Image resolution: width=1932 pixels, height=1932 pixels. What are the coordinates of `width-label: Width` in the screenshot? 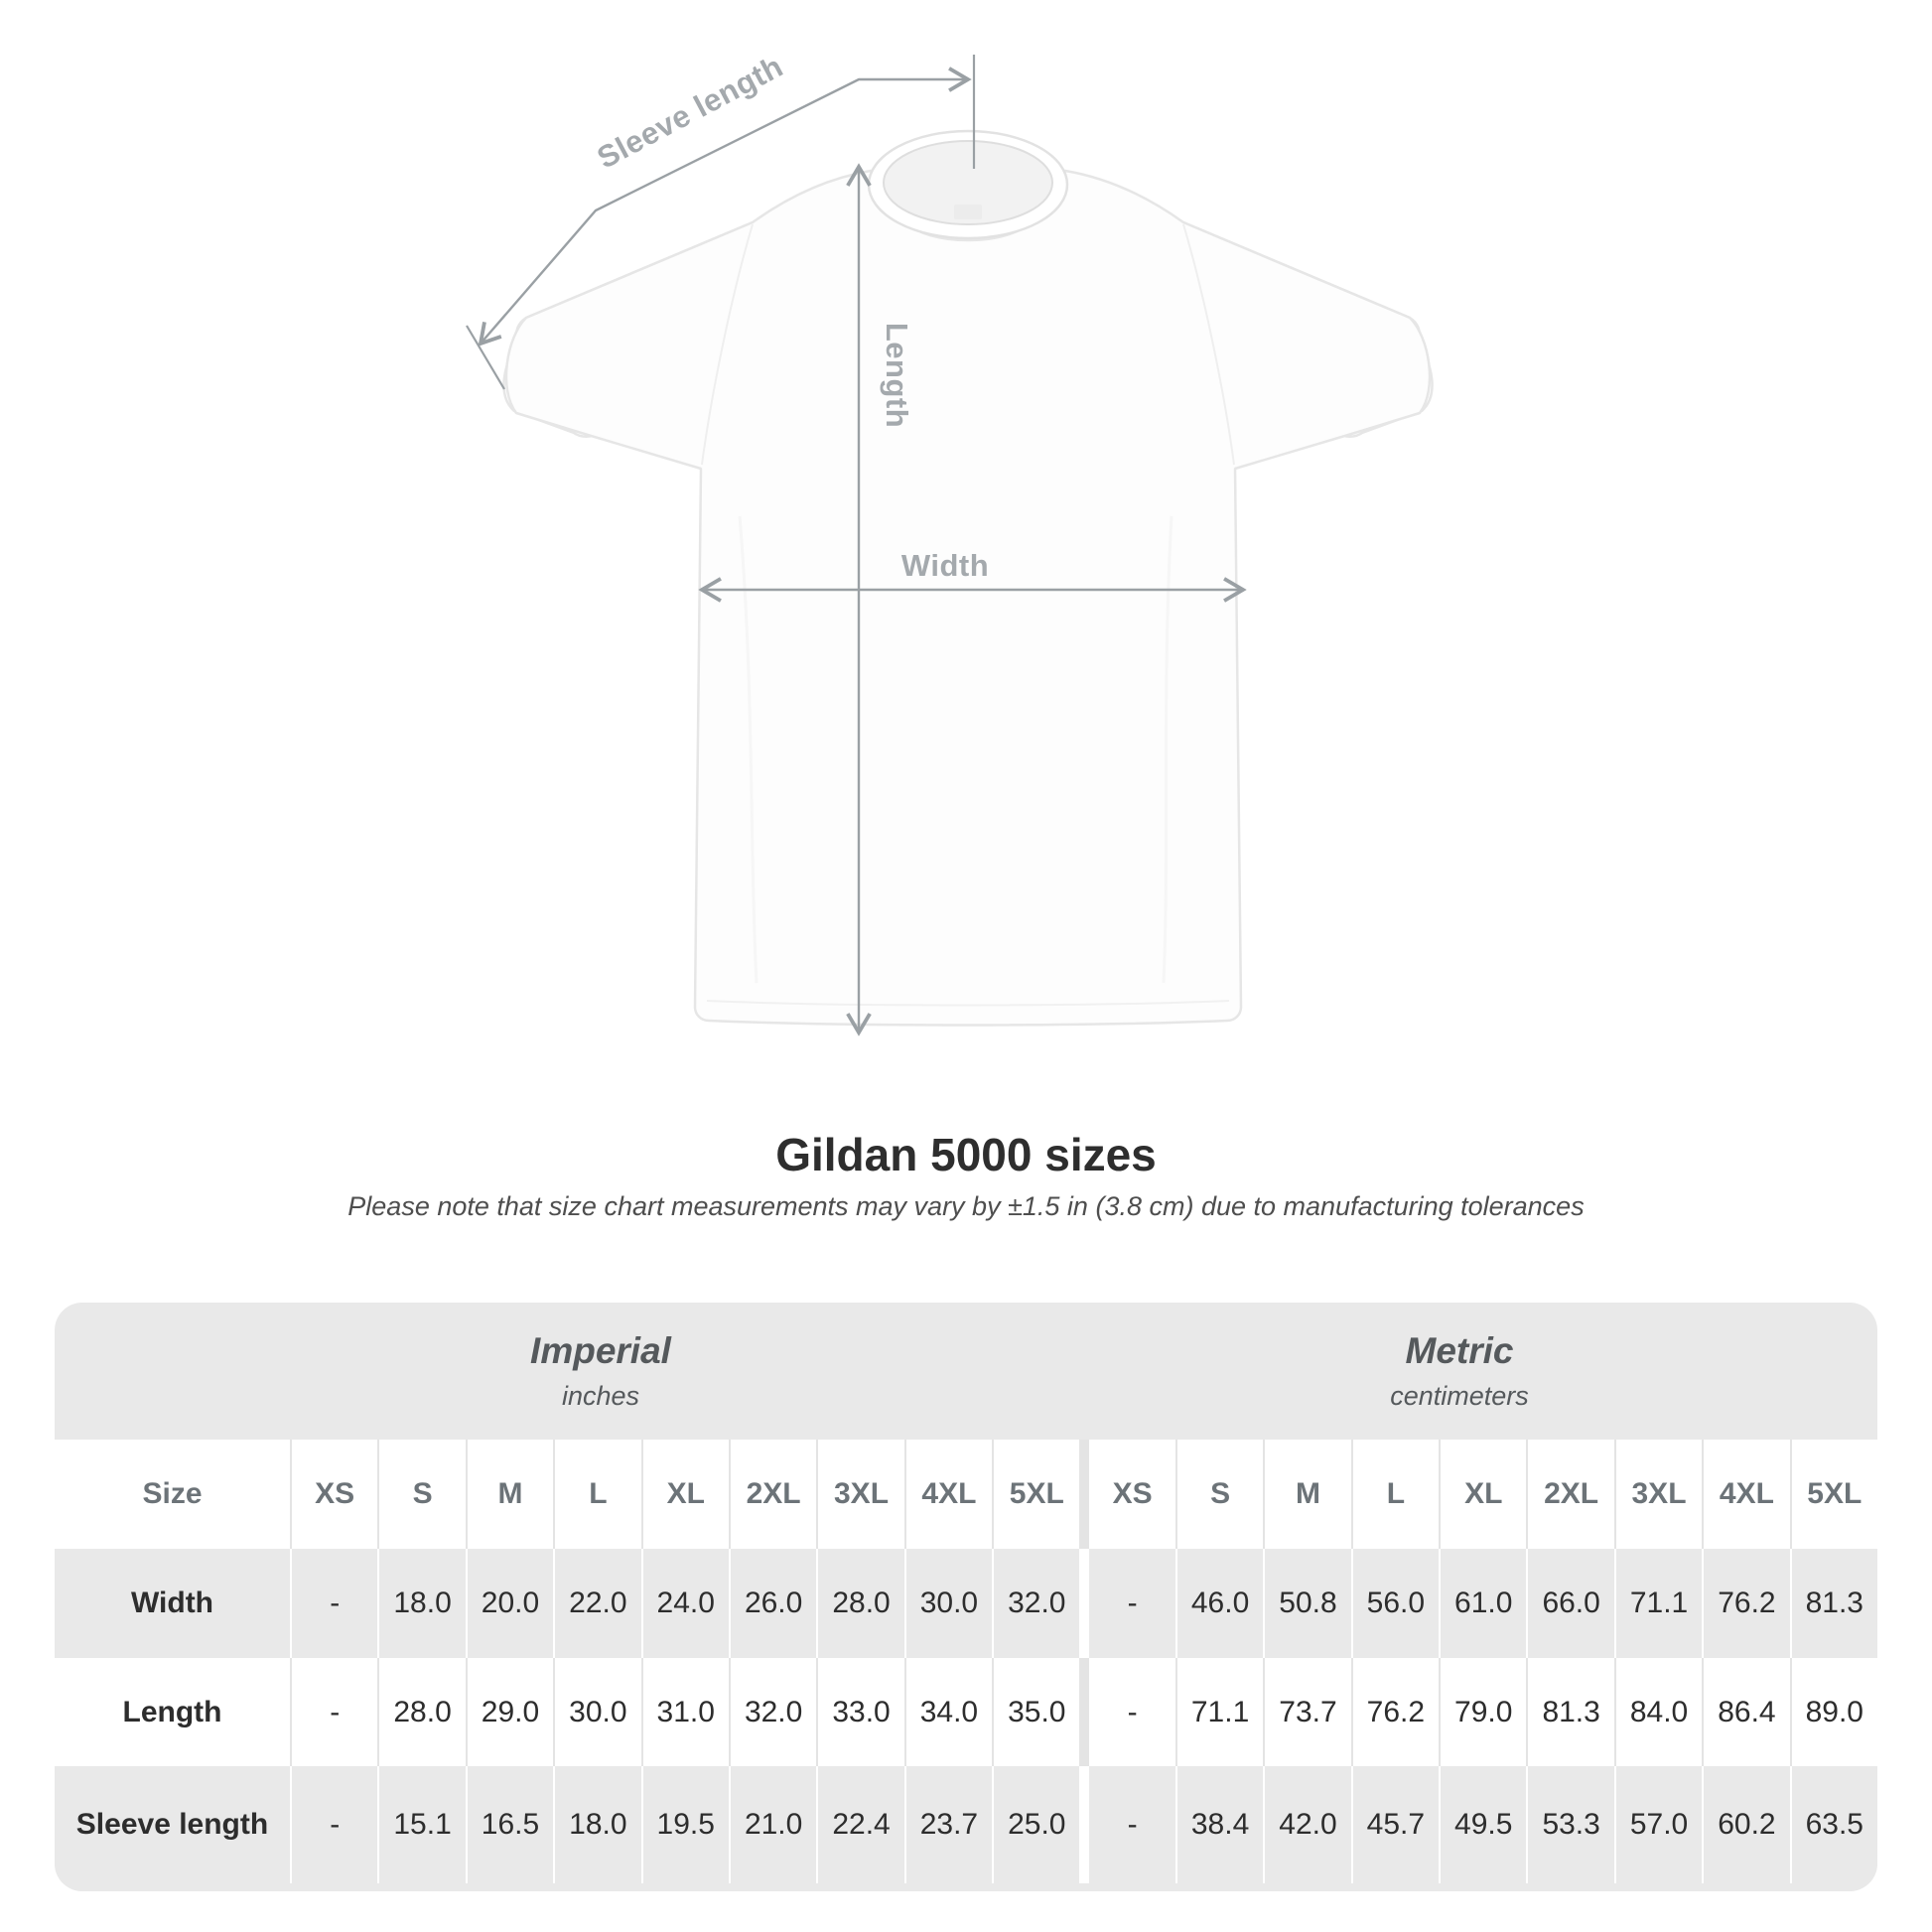 It's located at (945, 565).